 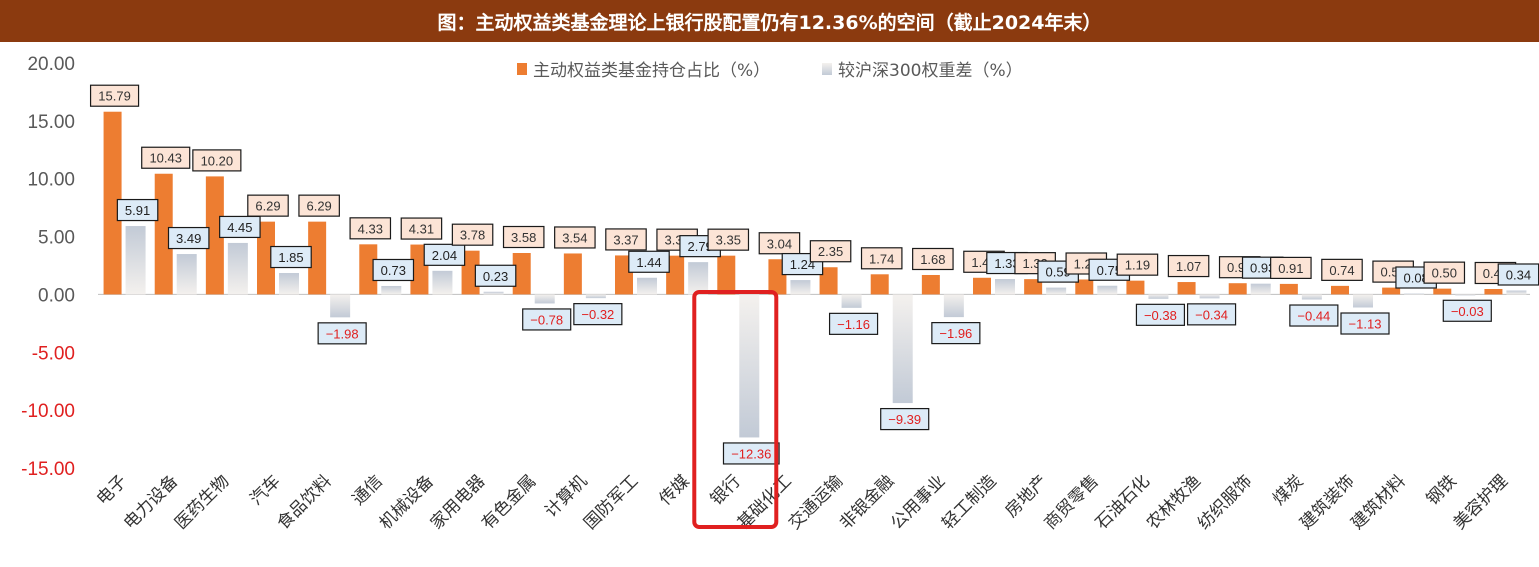 I want to click on category-label: 银行, so click(x=726, y=490).